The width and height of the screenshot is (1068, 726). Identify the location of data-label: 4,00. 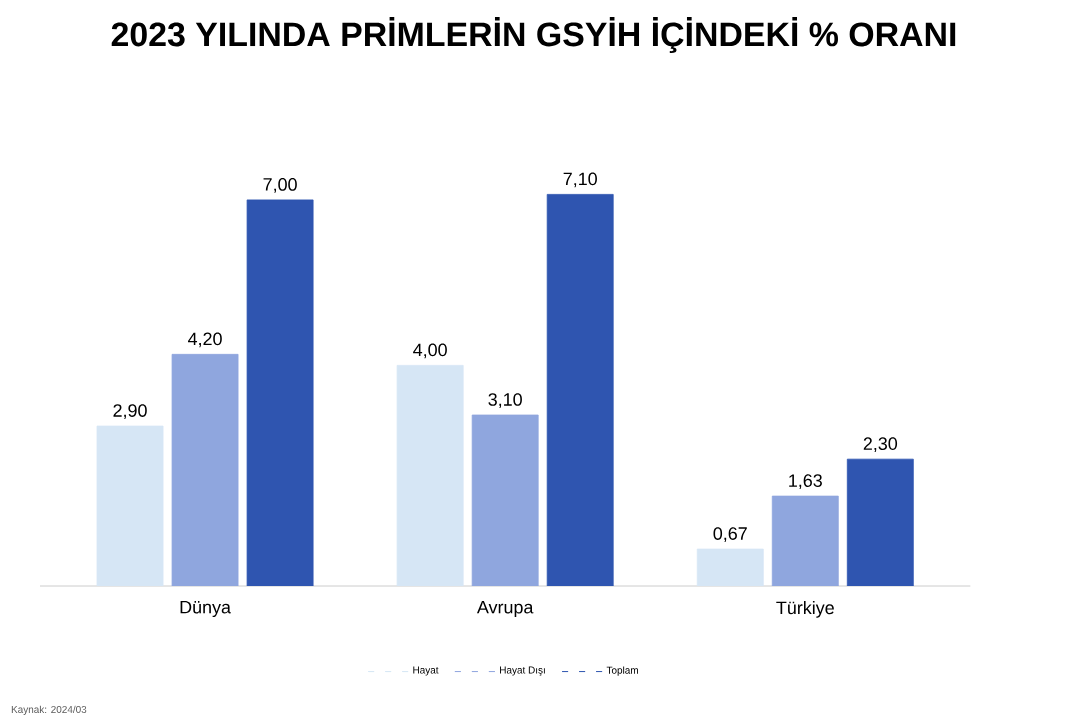
(430, 351).